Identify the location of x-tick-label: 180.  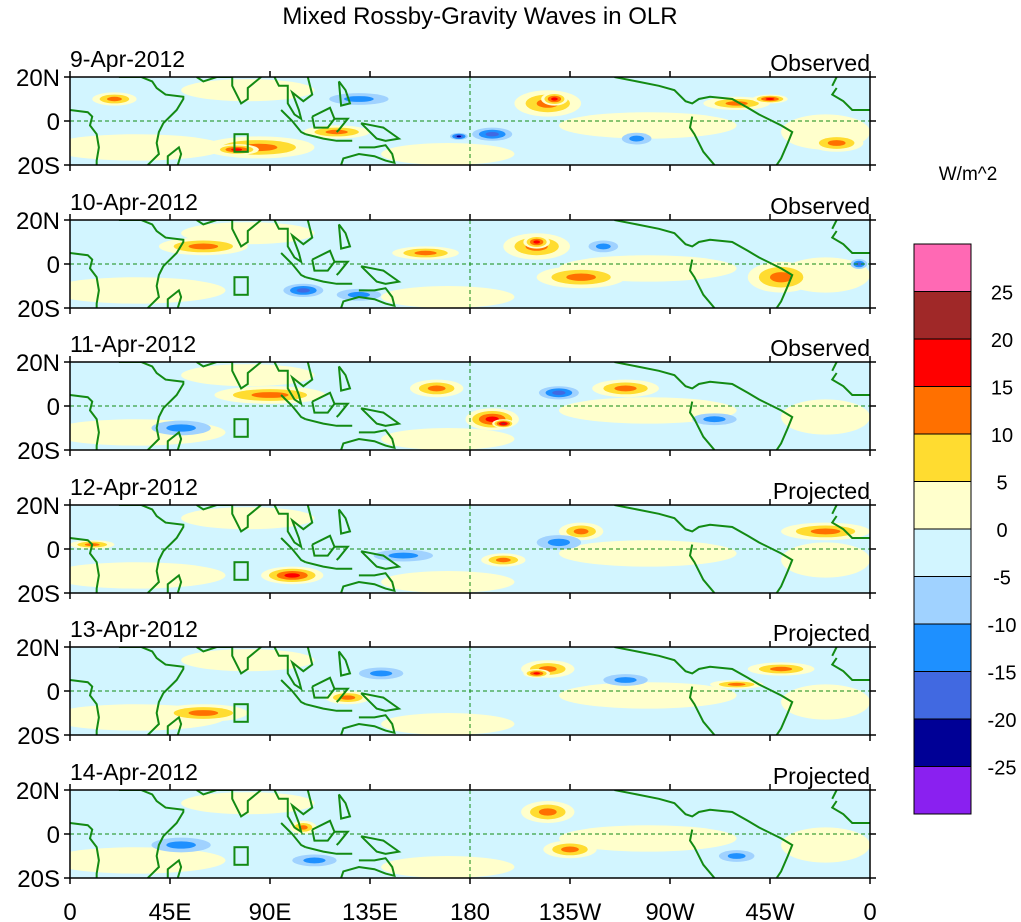
(470, 910).